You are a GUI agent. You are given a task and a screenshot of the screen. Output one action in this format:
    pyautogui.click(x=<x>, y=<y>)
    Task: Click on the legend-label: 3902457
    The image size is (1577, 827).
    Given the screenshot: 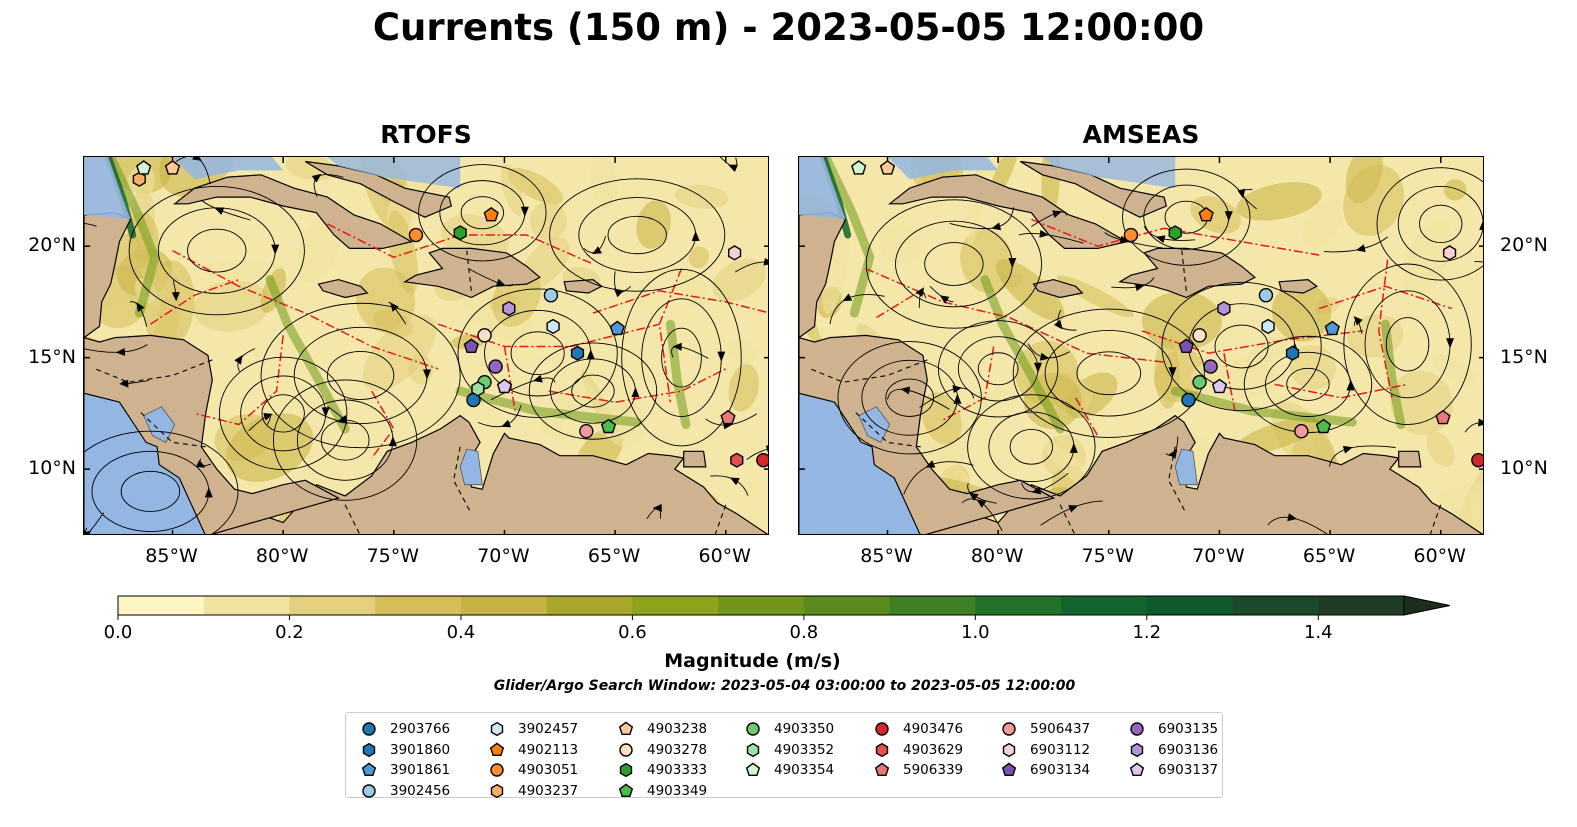 What is the action you would take?
    pyautogui.click(x=548, y=729)
    